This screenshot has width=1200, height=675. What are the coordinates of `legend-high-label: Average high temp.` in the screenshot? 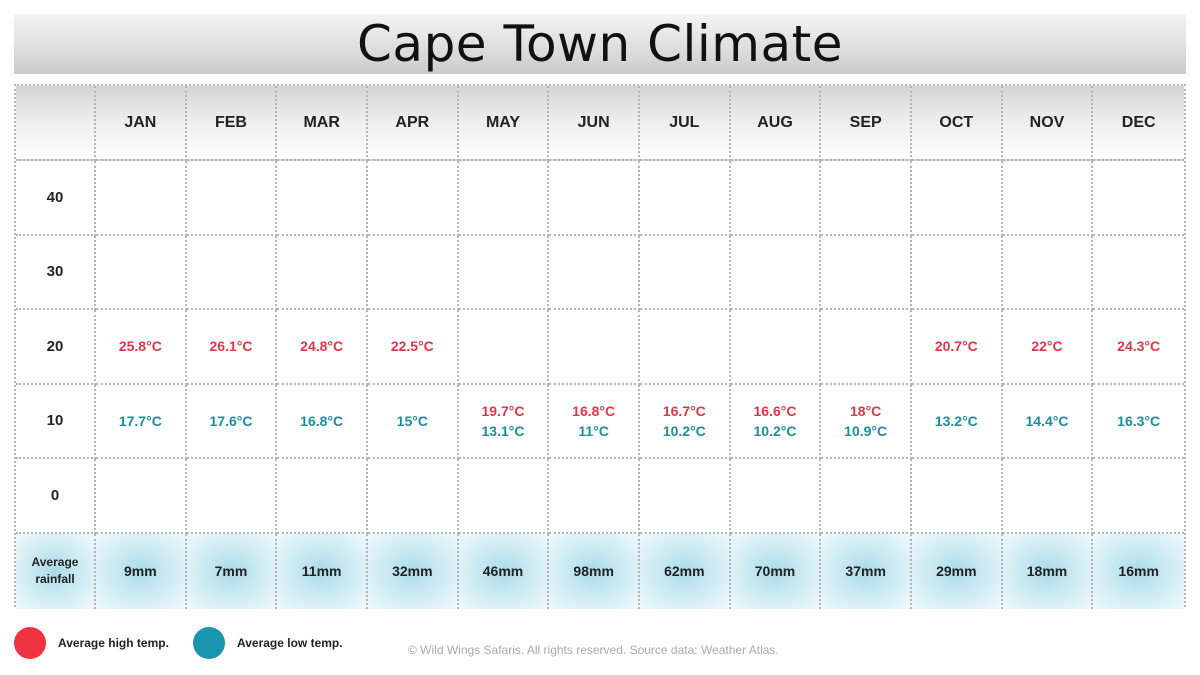 It's located at (113, 643).